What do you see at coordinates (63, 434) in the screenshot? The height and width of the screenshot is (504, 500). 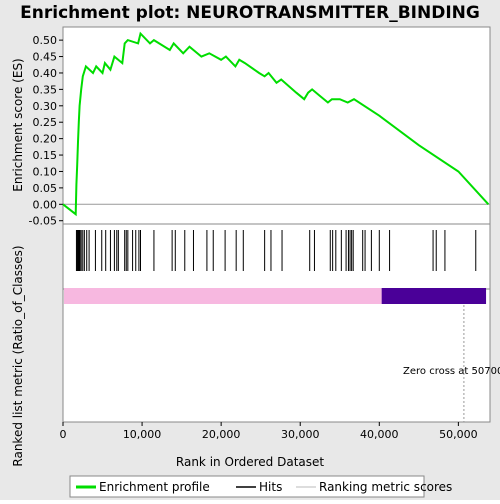 I see `x-tick-label: 0` at bounding box center [63, 434].